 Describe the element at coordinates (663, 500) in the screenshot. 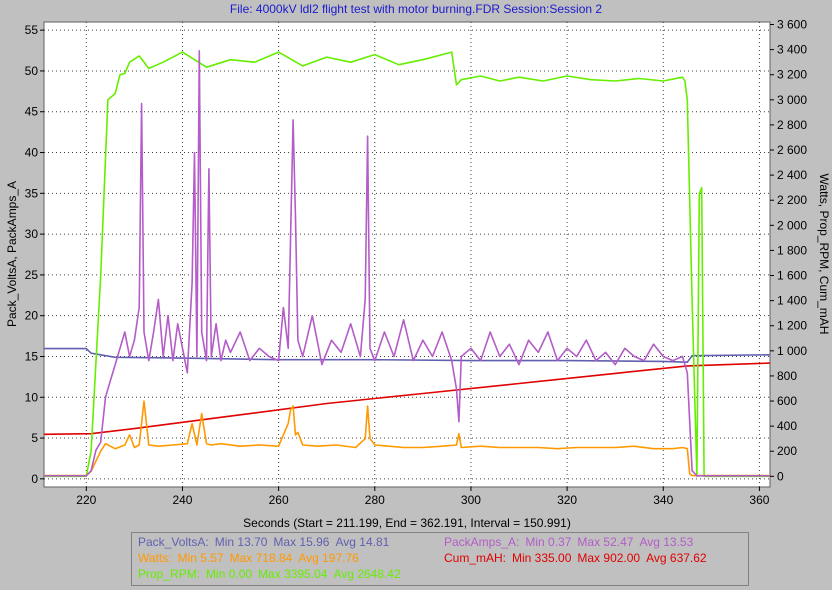

I see `x-tick-label: 340` at that location.